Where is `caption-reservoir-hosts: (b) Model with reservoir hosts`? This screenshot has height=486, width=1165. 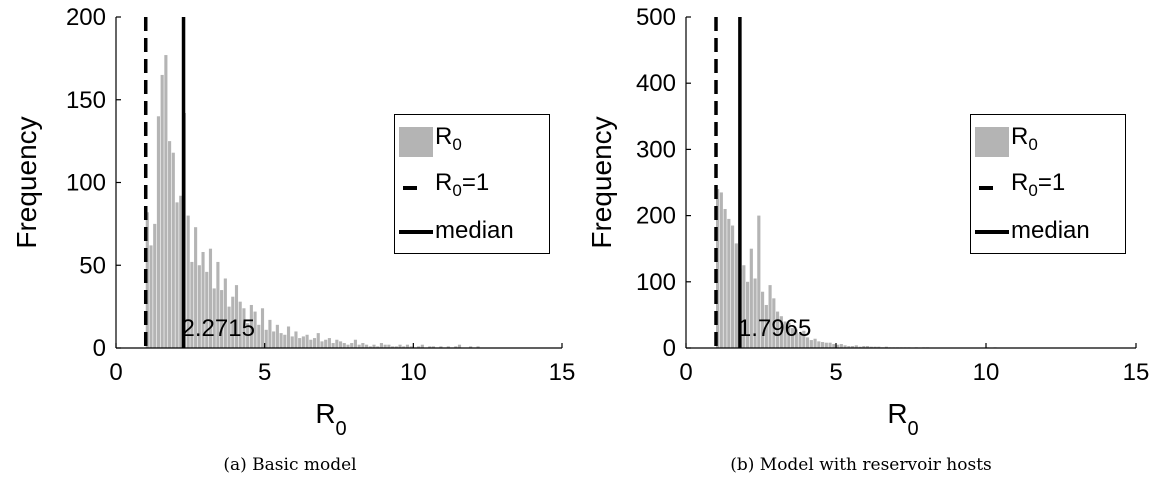 caption-reservoir-hosts: (b) Model with reservoir hosts is located at coordinates (861, 465).